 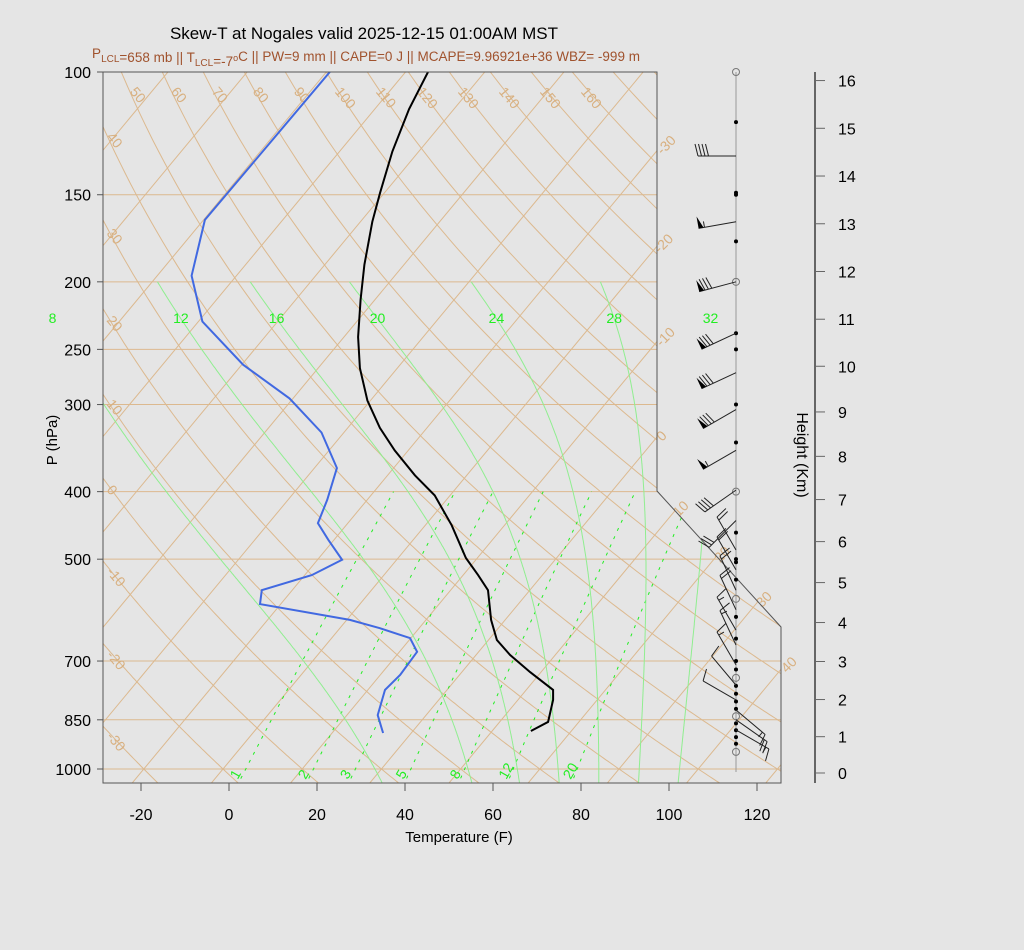 What do you see at coordinates (493, 815) in the screenshot?
I see `x-tick-label: 60` at bounding box center [493, 815].